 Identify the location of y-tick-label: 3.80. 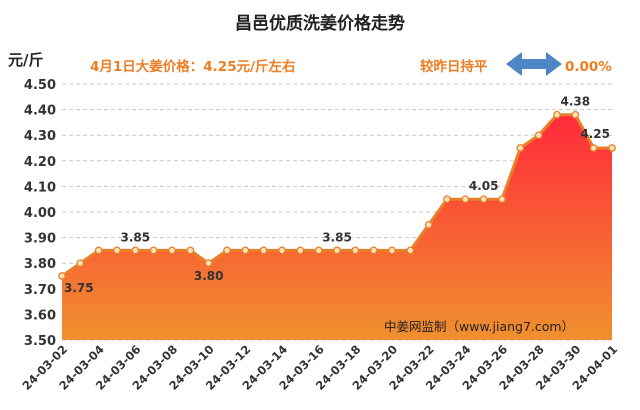
(40, 264).